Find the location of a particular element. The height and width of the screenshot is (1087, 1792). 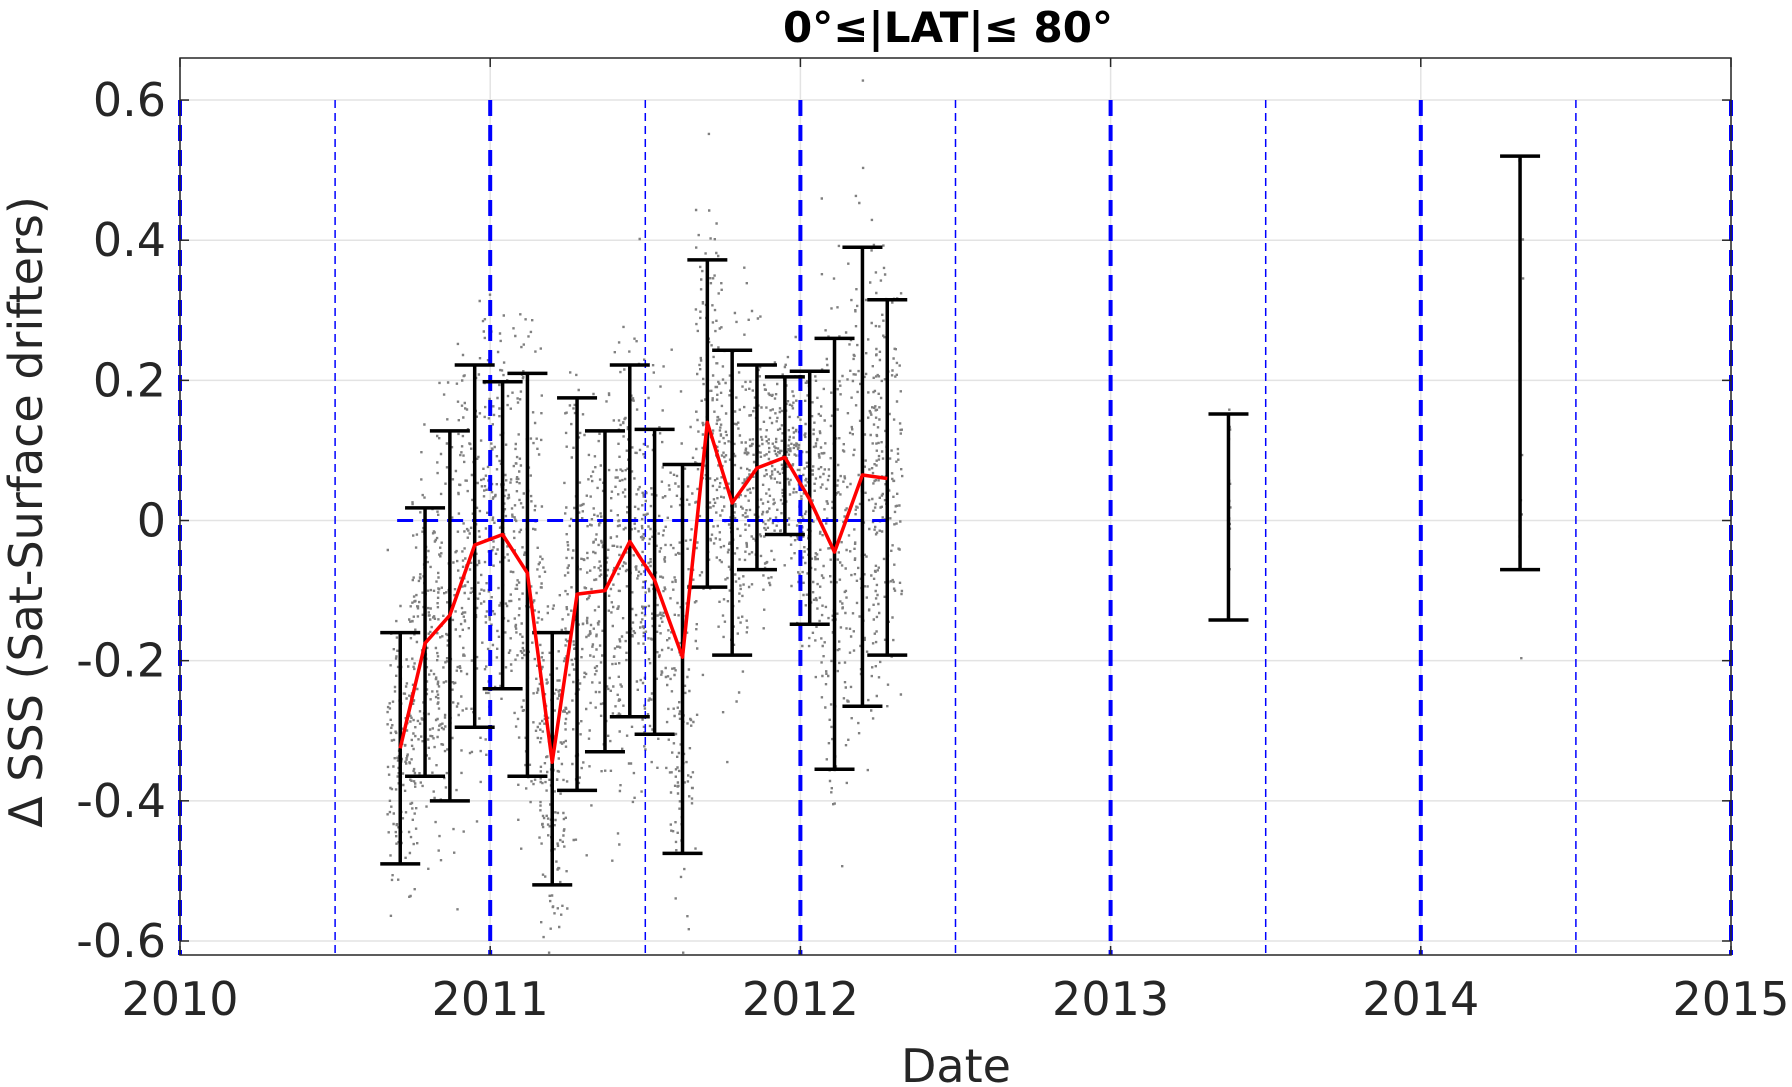

x-tick-label: 2015 is located at coordinates (1730, 999).